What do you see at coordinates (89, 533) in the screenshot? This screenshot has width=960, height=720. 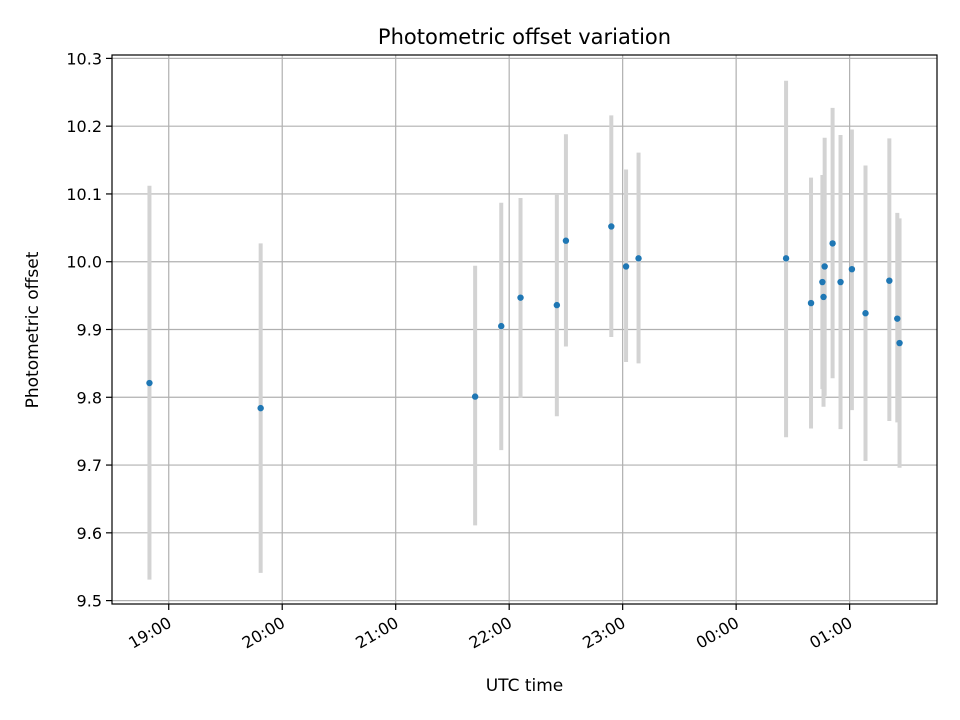 I see `y-tick-label: 9.6` at bounding box center [89, 533].